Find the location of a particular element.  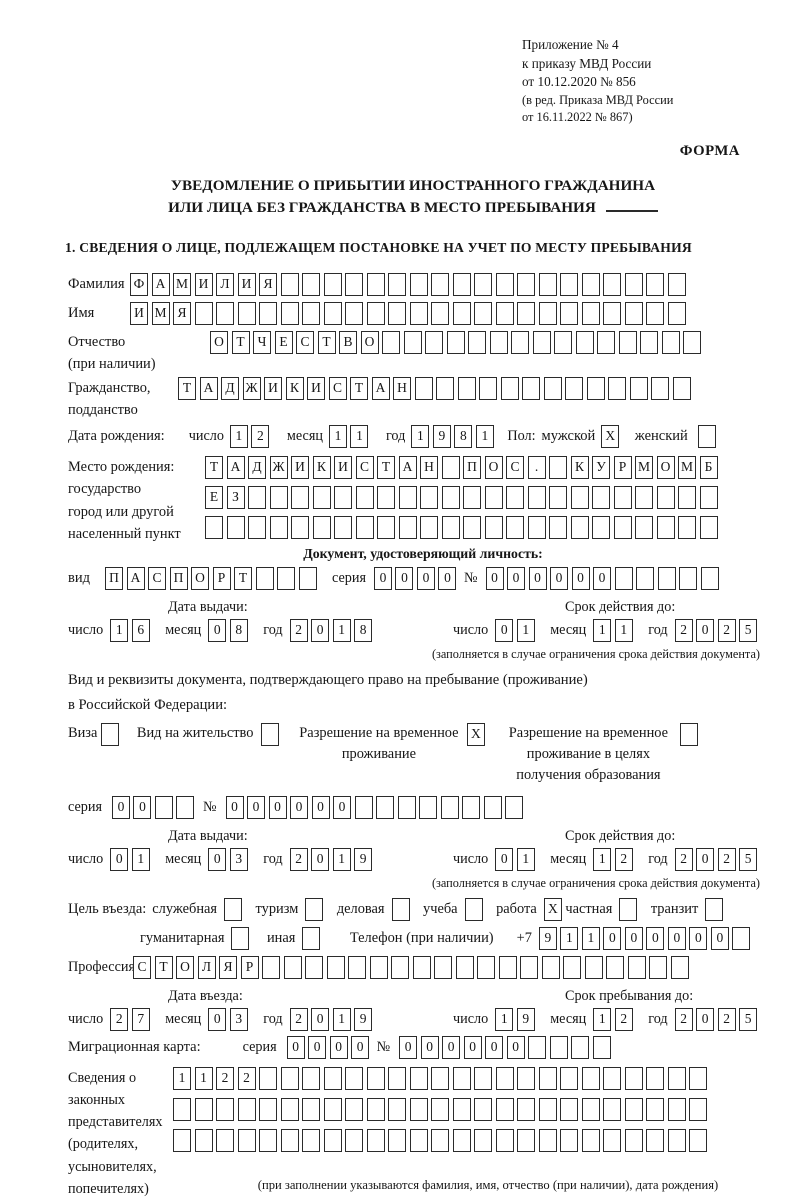

form-cell: 9 is located at coordinates (363, 1019).